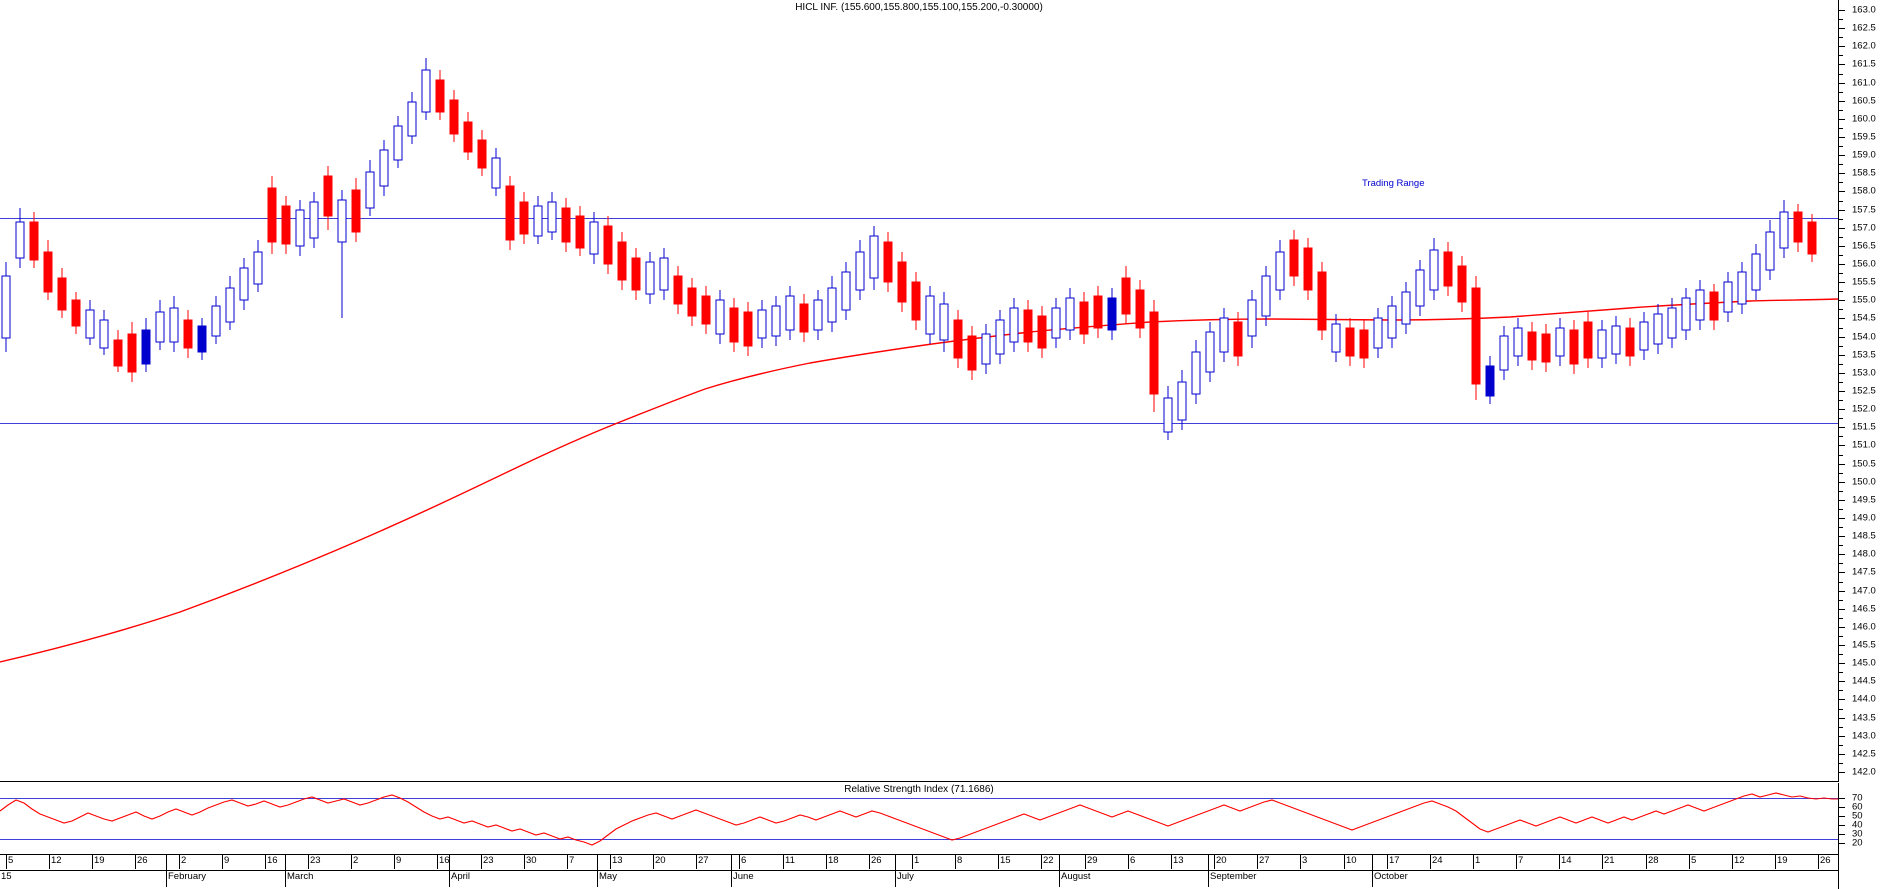 The height and width of the screenshot is (889, 1883). What do you see at coordinates (1864, 681) in the screenshot?
I see `price-axis-label: 144.5` at bounding box center [1864, 681].